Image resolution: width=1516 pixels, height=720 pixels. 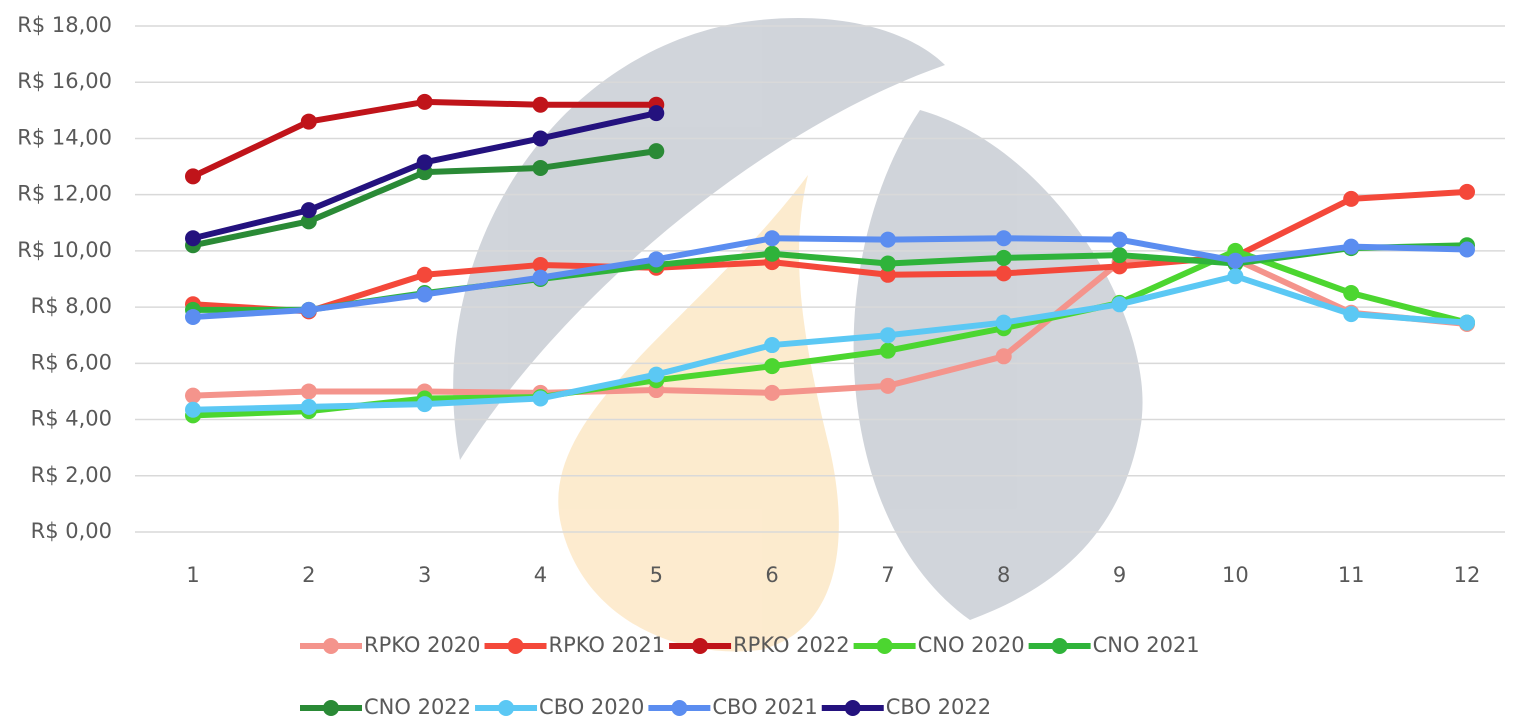 What do you see at coordinates (1146, 645) in the screenshot?
I see `legend-label: CNO 2021` at bounding box center [1146, 645].